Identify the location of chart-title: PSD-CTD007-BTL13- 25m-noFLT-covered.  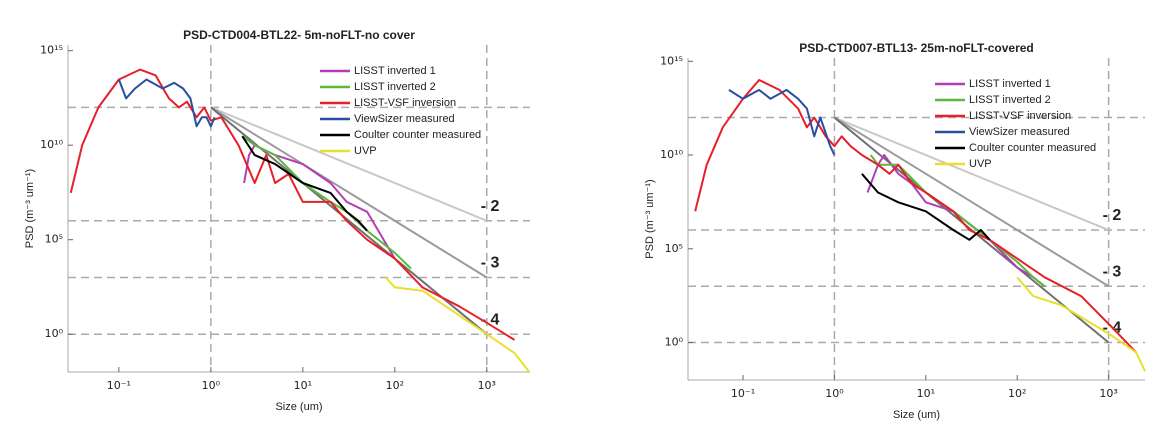
(916, 48).